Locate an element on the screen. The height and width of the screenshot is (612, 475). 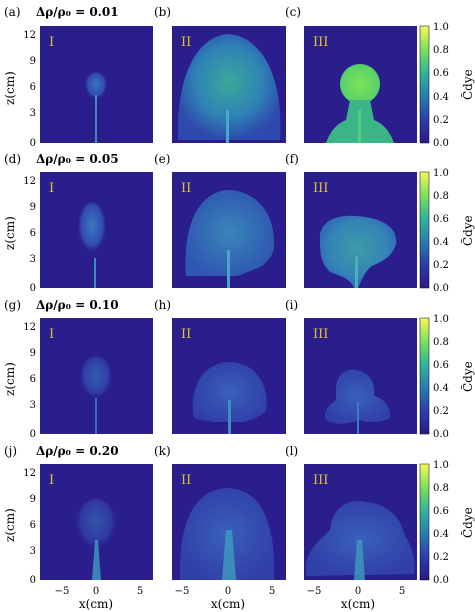
x-axis-col-2: −5 0 5 x(cm) is located at coordinates (225, 598).